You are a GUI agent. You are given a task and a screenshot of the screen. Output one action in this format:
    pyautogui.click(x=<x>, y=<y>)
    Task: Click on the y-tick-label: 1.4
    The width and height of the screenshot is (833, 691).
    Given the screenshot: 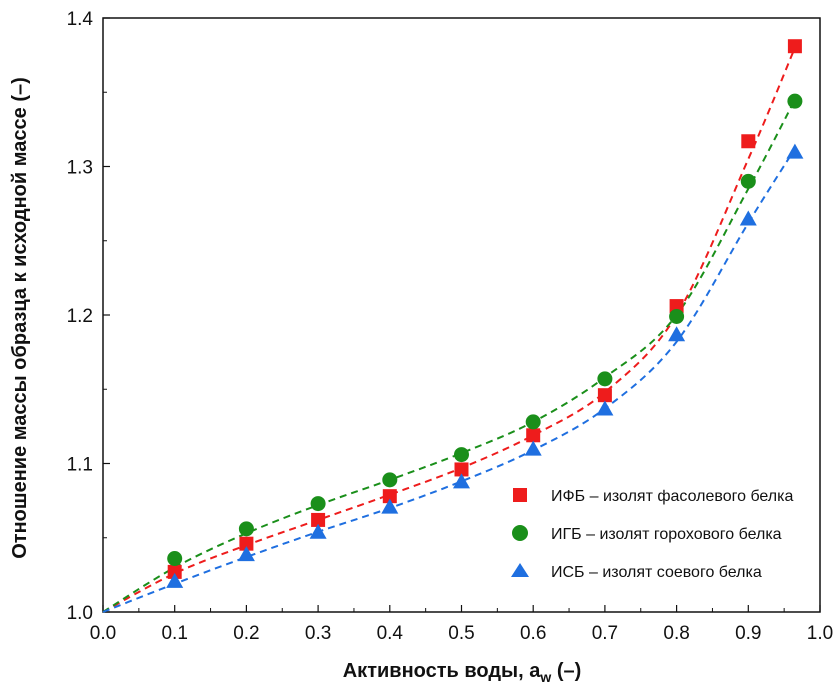 What is the action you would take?
    pyautogui.click(x=80, y=19)
    